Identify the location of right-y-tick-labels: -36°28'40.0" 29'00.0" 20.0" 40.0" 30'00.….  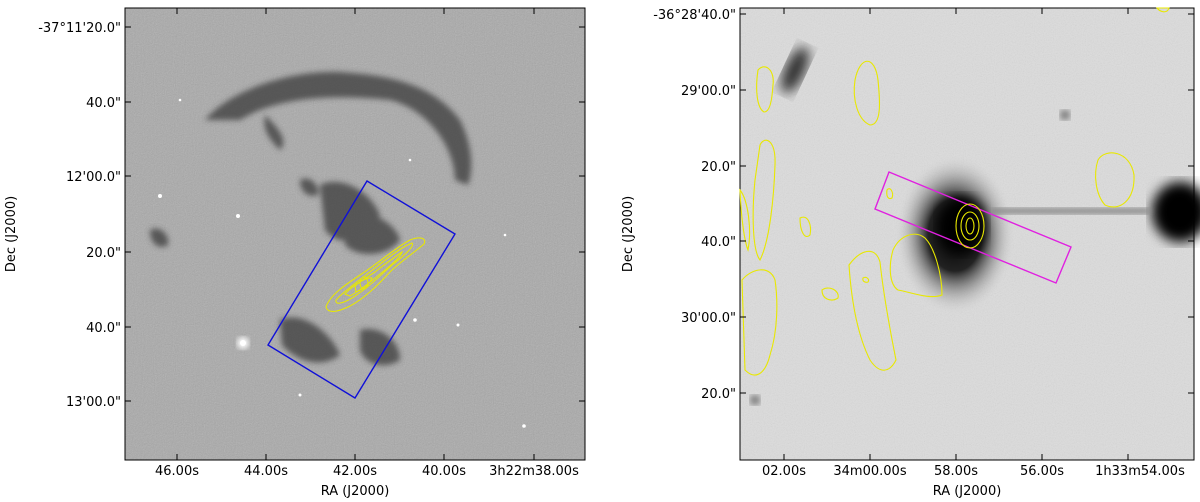
(694, 205).